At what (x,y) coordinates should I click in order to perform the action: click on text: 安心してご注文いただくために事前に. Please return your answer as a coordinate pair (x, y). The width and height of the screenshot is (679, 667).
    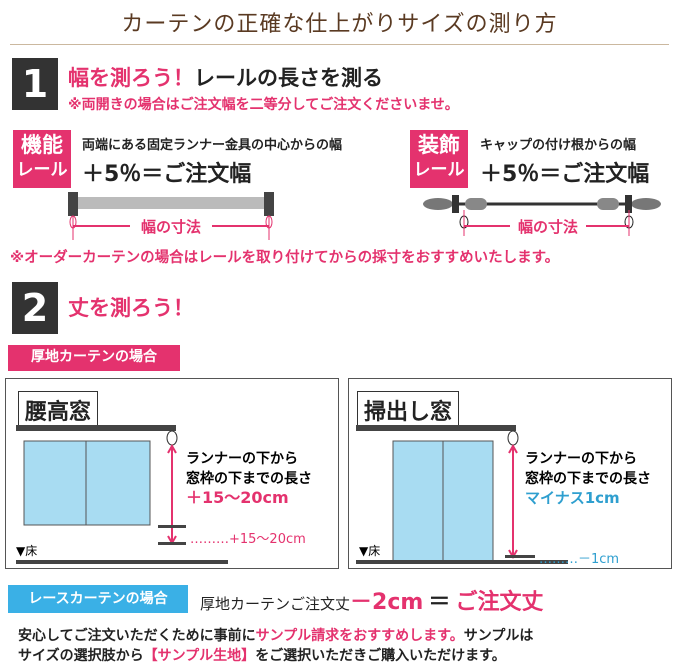
    Looking at the image, I should click on (137, 636).